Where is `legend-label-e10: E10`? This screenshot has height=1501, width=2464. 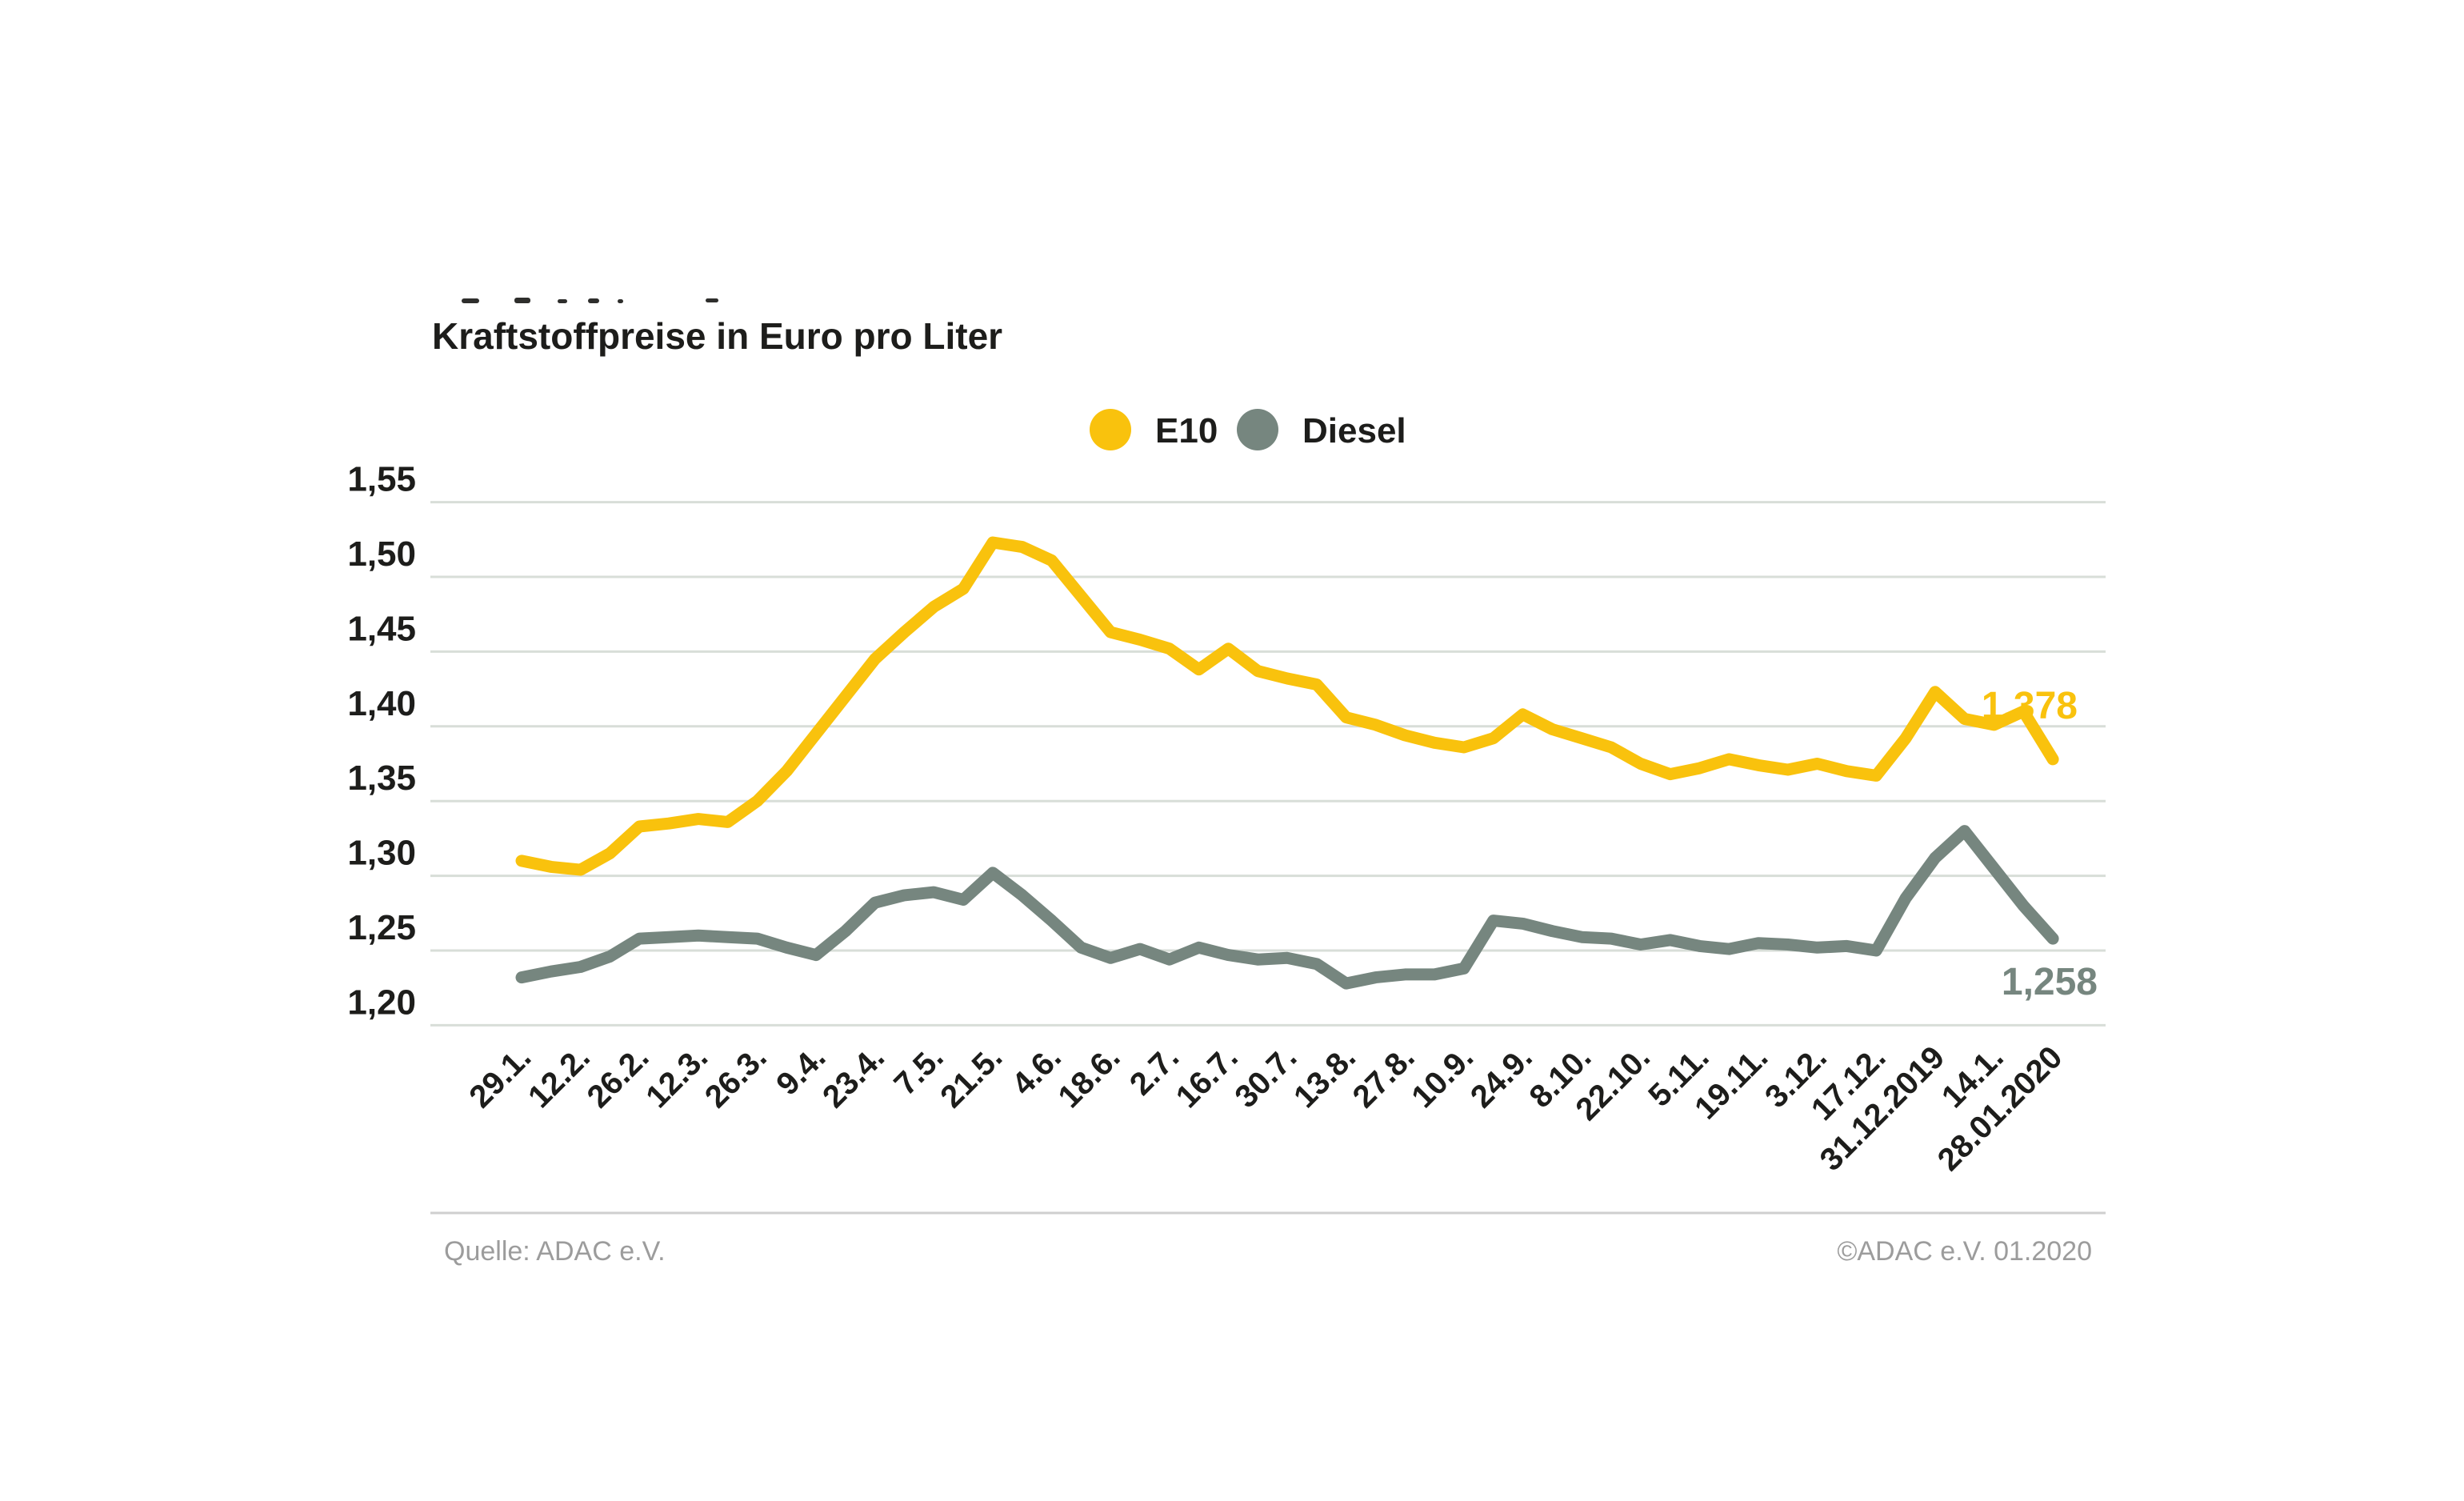 legend-label-e10: E10 is located at coordinates (1186, 431).